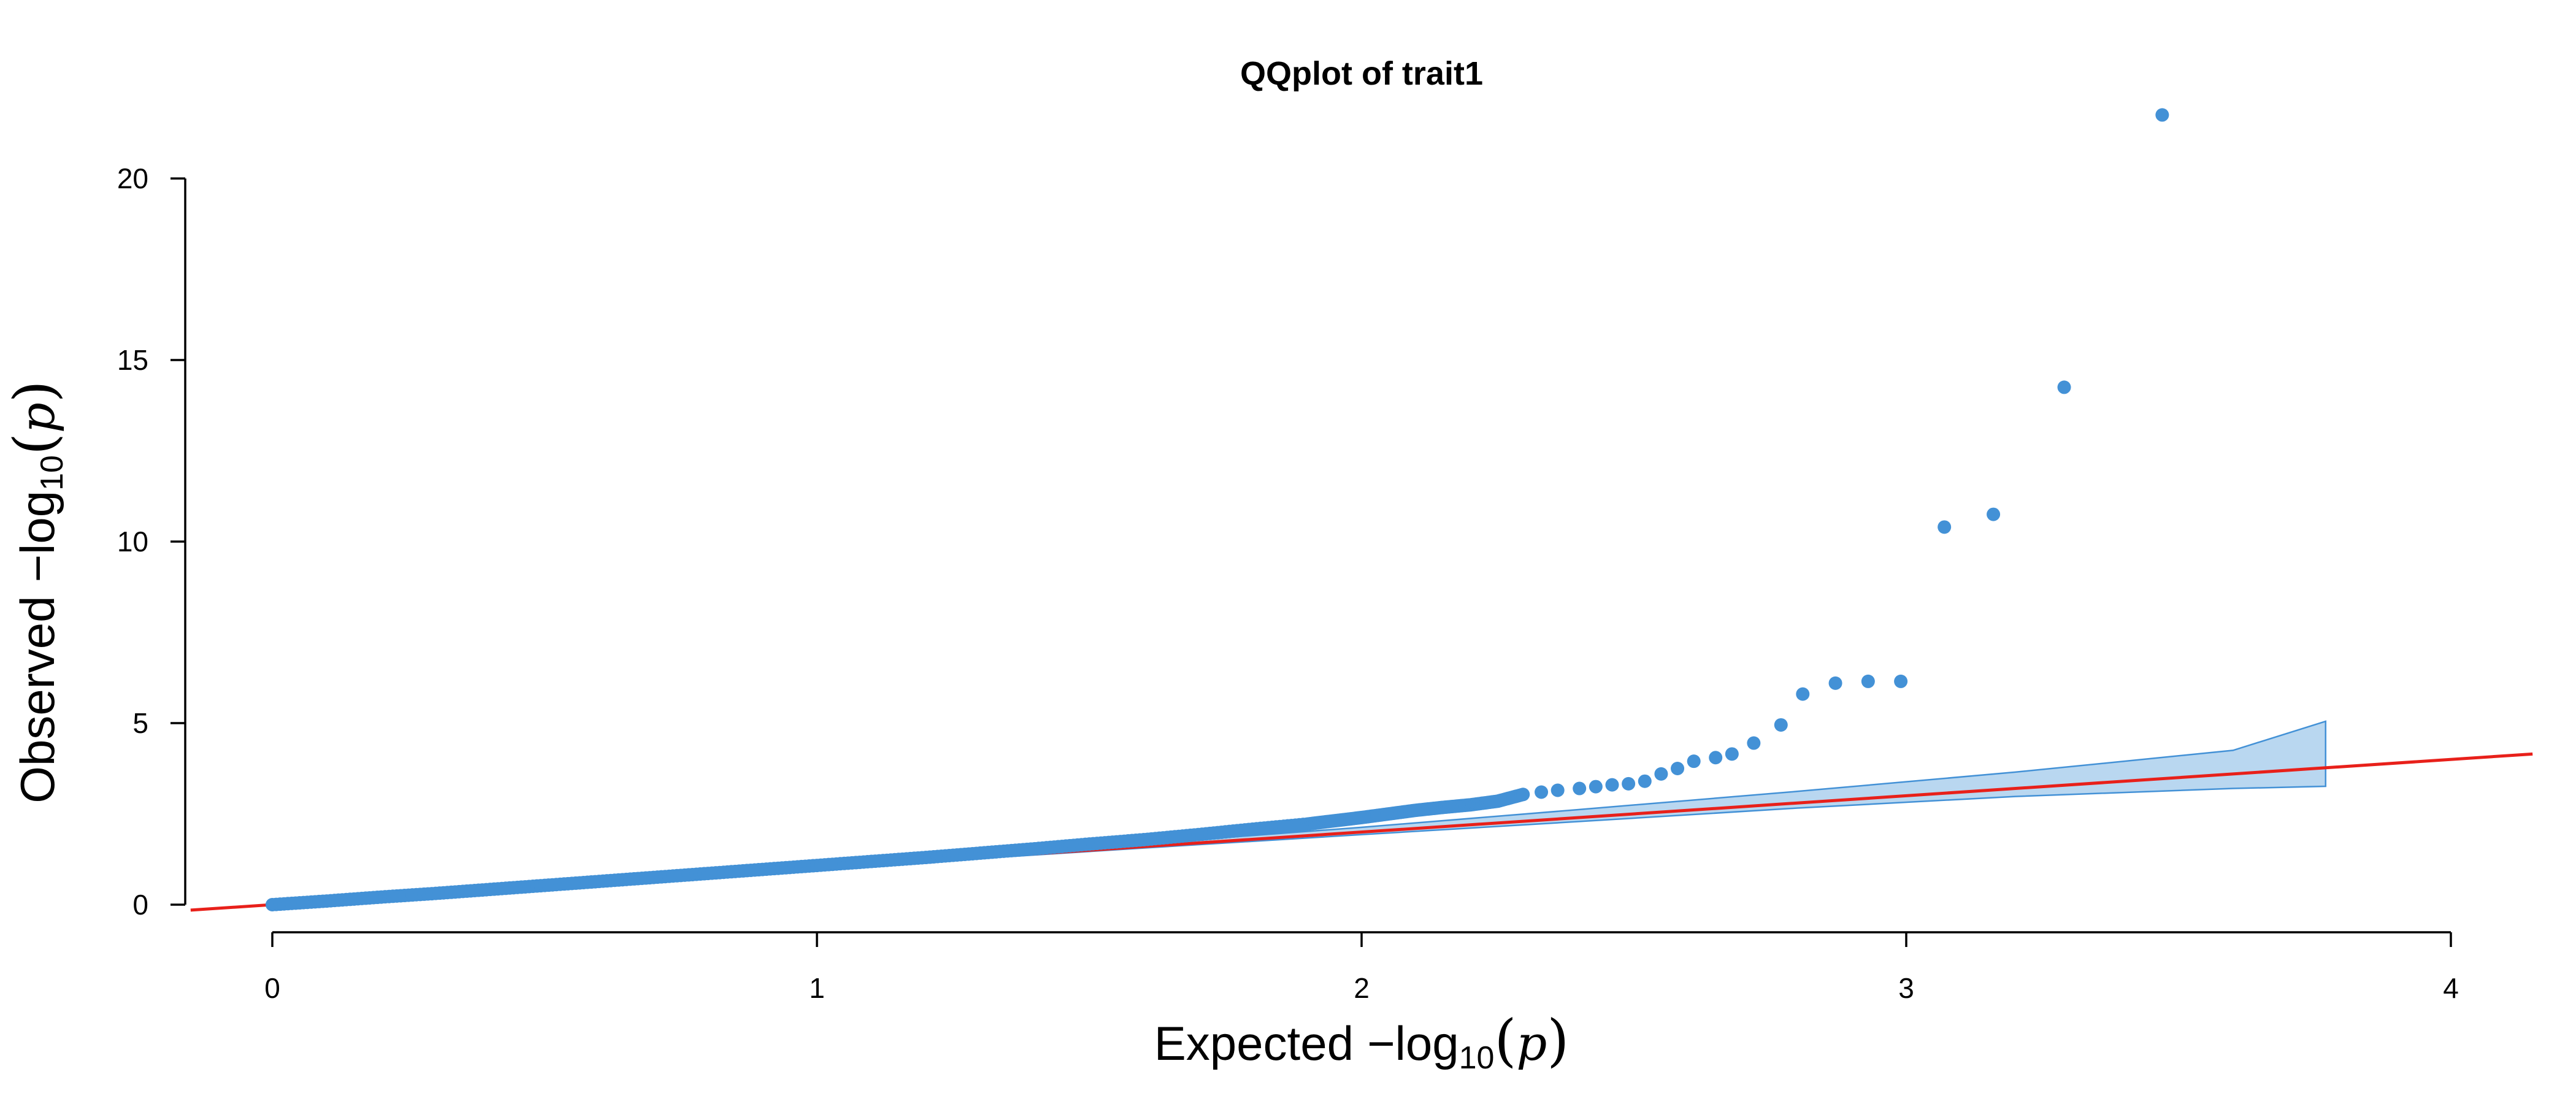  I want to click on confidence-band-layer, so click(1626, 791).